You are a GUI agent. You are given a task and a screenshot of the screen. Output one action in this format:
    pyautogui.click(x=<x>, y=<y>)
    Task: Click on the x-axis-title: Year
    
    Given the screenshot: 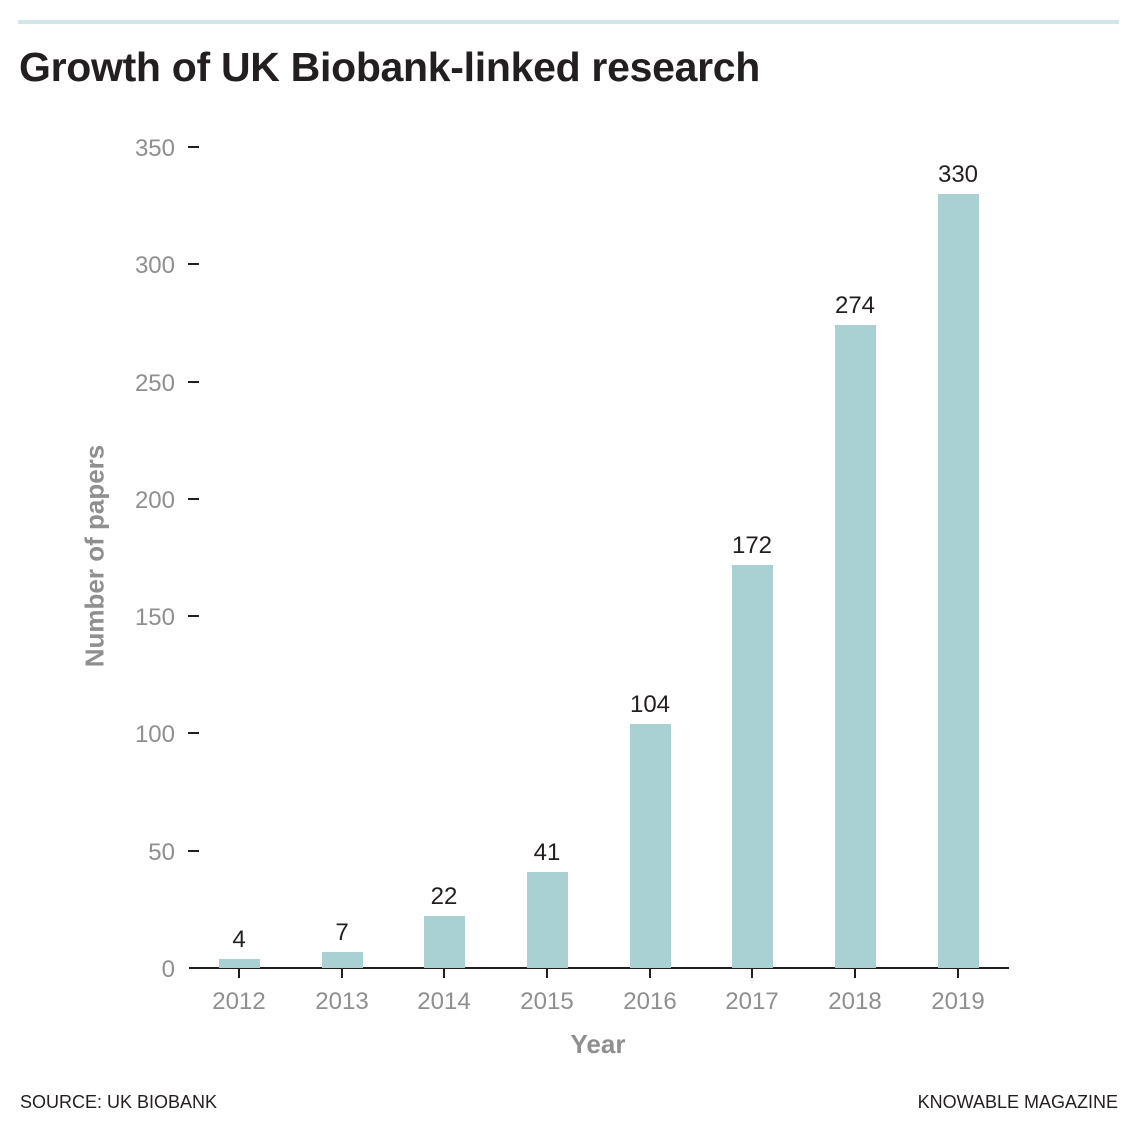 What is the action you would take?
    pyautogui.click(x=598, y=1044)
    